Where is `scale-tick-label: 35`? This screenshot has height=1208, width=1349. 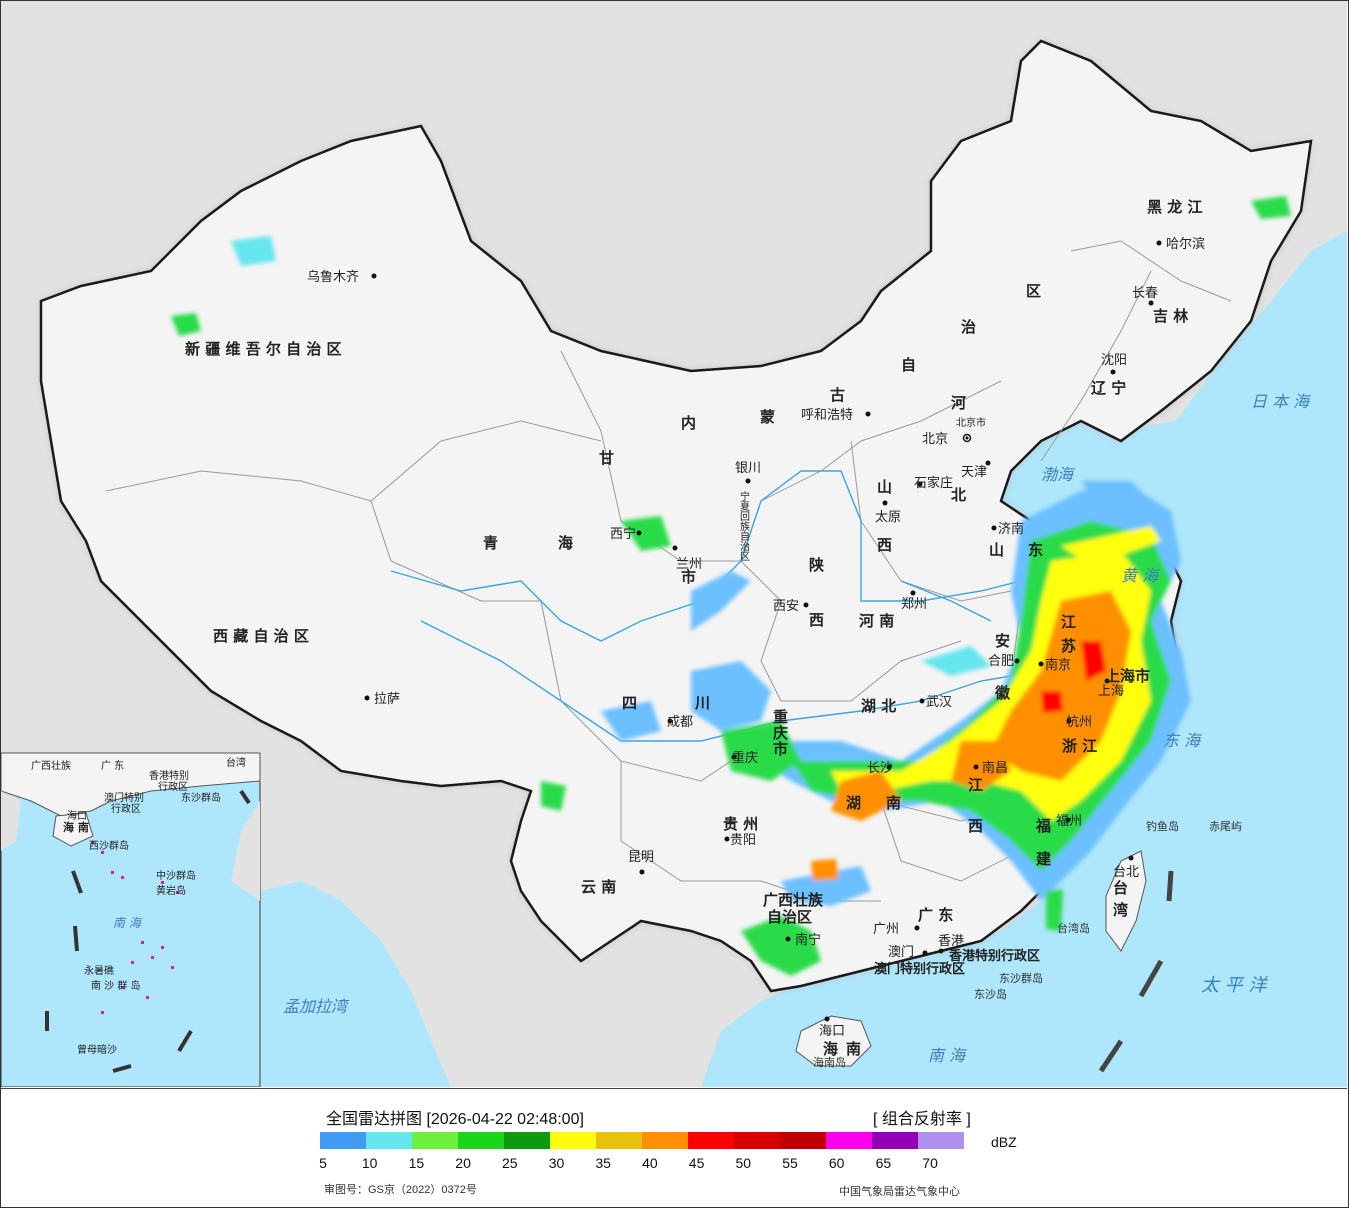
scale-tick-label: 35 is located at coordinates (603, 1163).